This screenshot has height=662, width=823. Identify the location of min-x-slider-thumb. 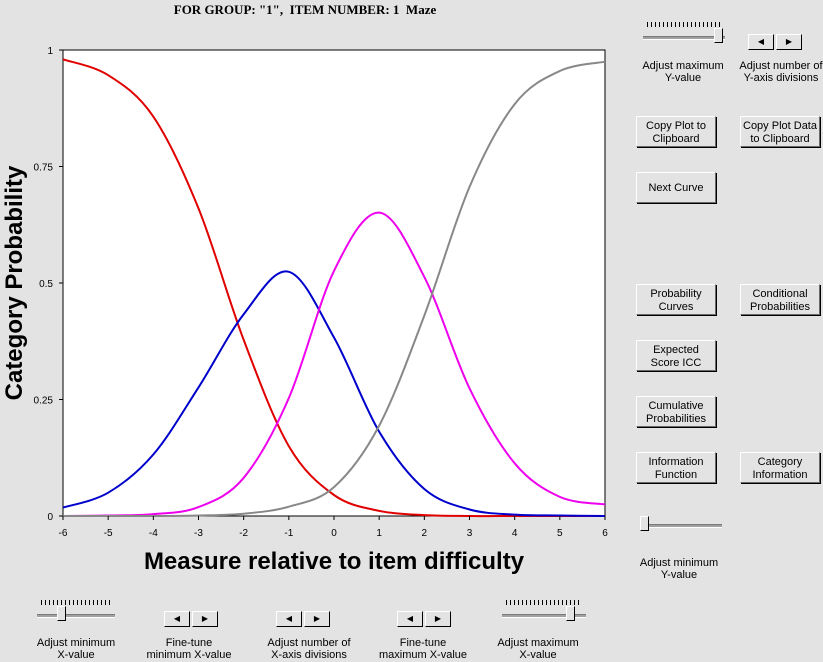
(61, 613).